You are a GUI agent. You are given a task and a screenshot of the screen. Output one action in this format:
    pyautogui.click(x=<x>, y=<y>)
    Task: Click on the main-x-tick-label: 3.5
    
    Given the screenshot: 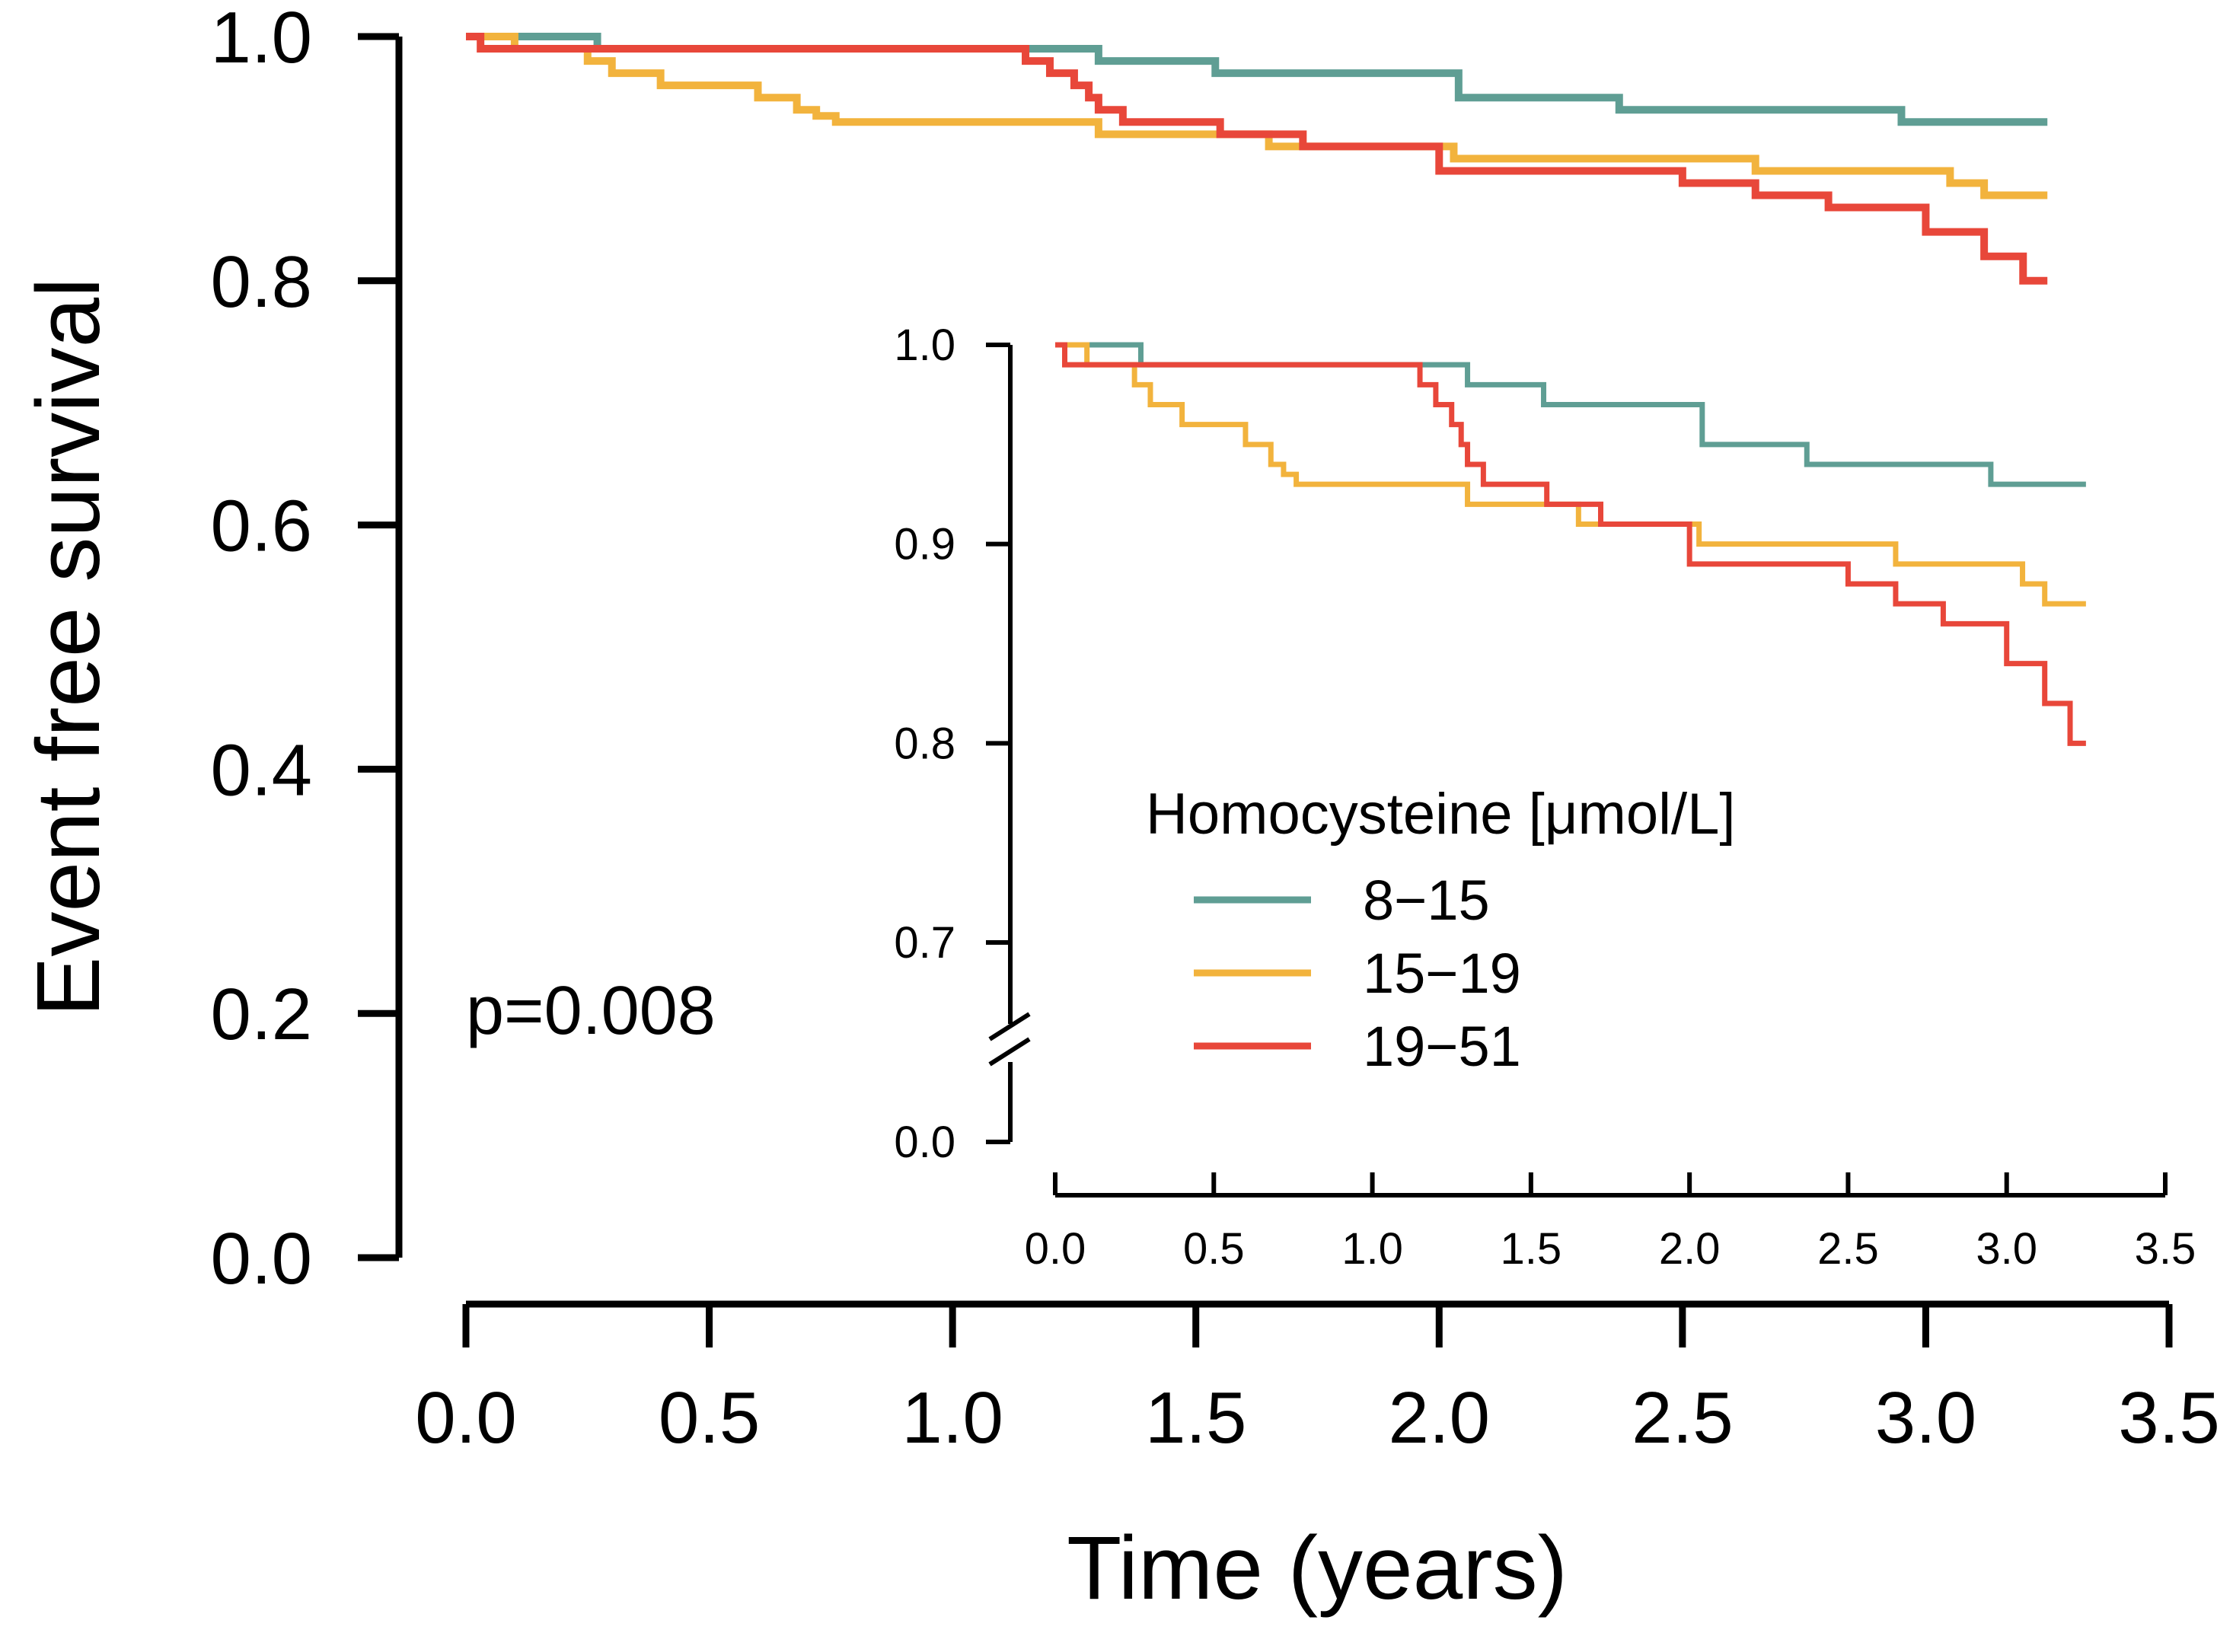 What is the action you would take?
    pyautogui.click(x=2168, y=1418)
    